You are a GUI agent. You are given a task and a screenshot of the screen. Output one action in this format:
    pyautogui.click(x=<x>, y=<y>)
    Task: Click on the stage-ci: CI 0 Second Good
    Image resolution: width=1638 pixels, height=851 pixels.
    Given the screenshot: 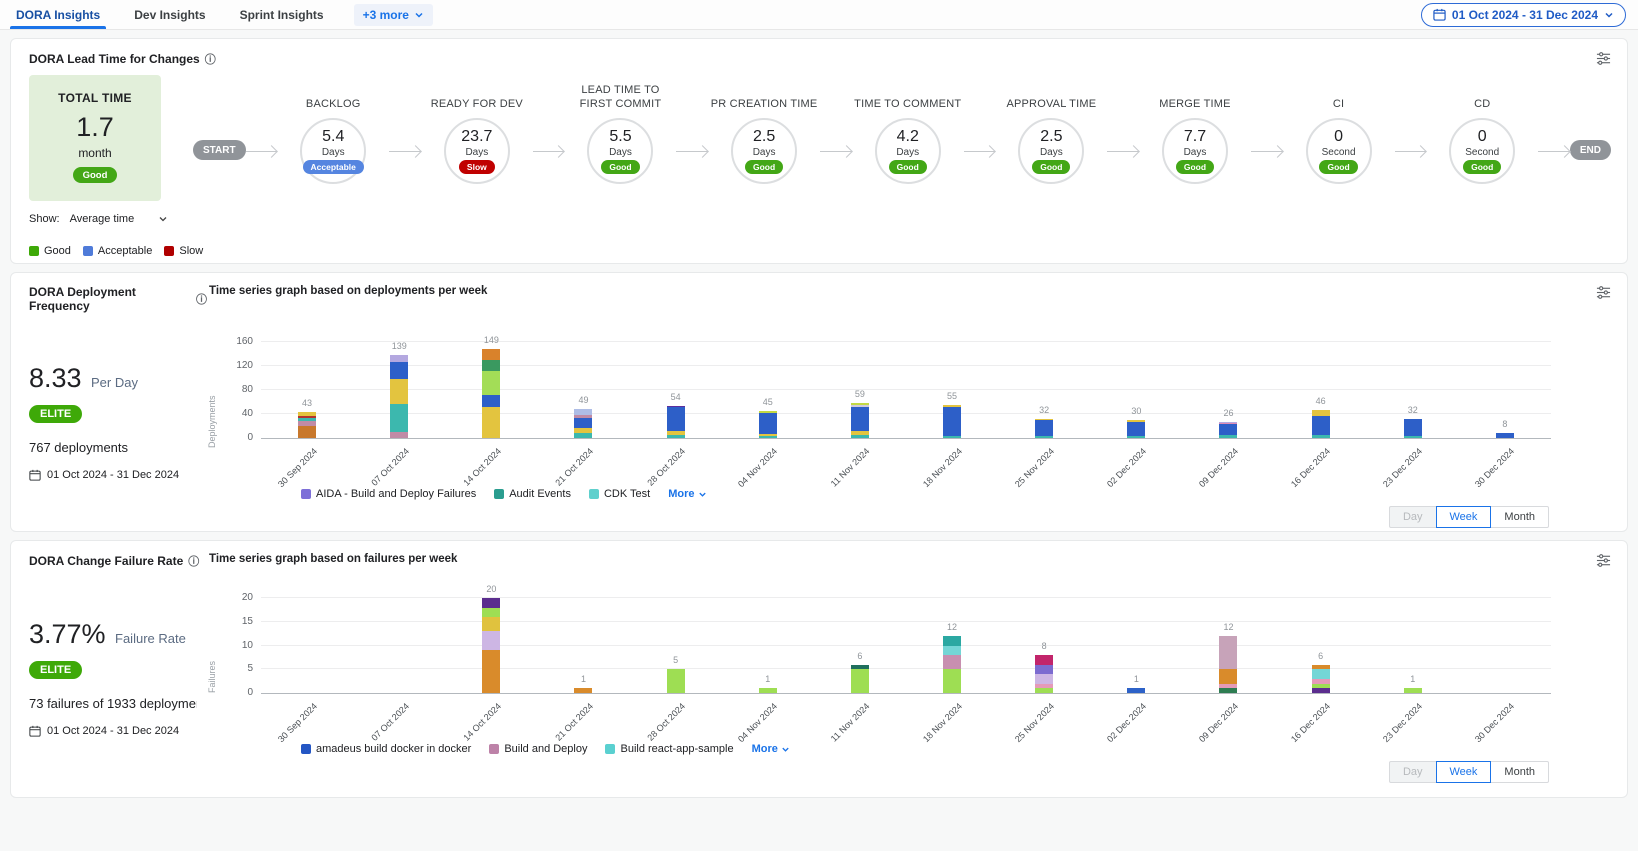 What is the action you would take?
    pyautogui.click(x=1339, y=130)
    